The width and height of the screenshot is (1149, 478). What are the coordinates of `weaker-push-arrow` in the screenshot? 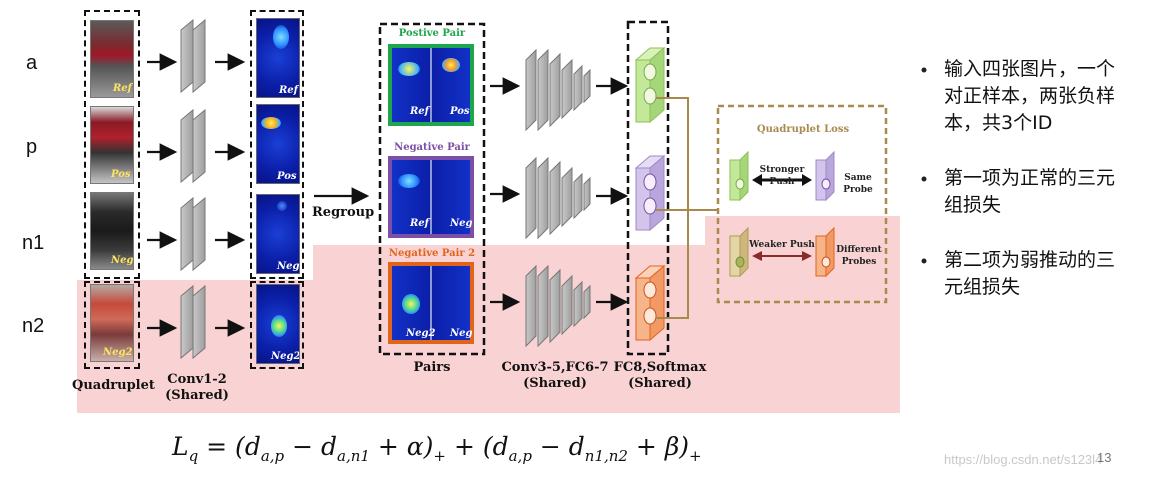 It's located at (782, 256).